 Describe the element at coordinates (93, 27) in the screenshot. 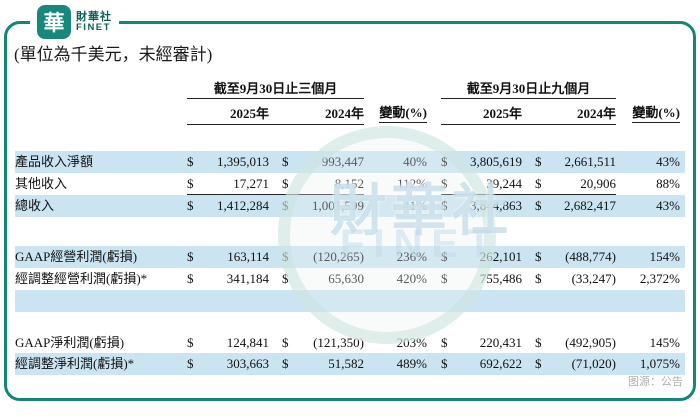

I see `brand-name-english: FINET` at that location.